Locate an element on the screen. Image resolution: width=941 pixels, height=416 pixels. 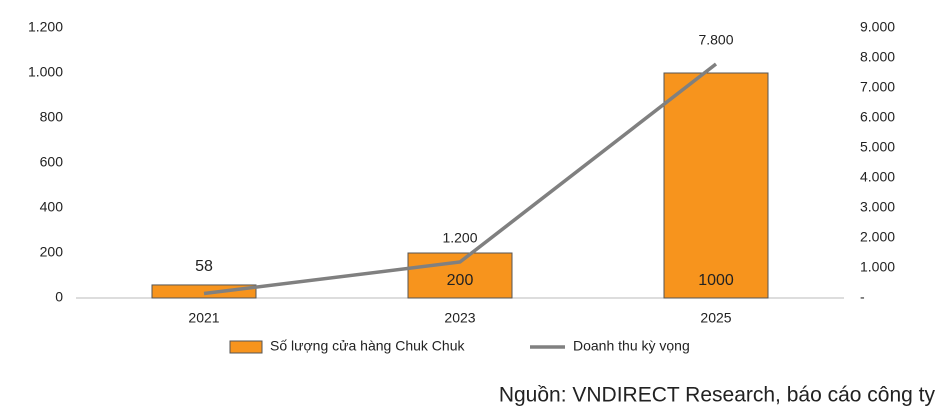
x-tick-label: 2025 is located at coordinates (715, 318).